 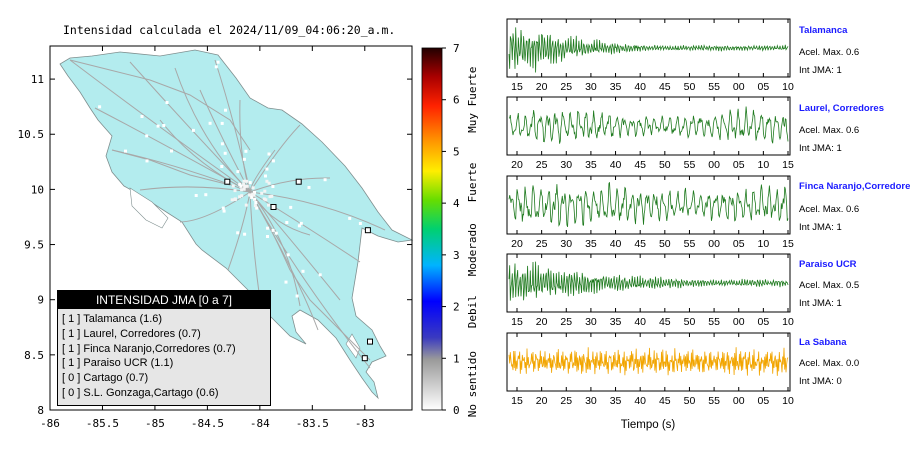 I want to click on legend-entry: [ 1 ] Laurel, Corredores (0.7), so click(x=131, y=333).